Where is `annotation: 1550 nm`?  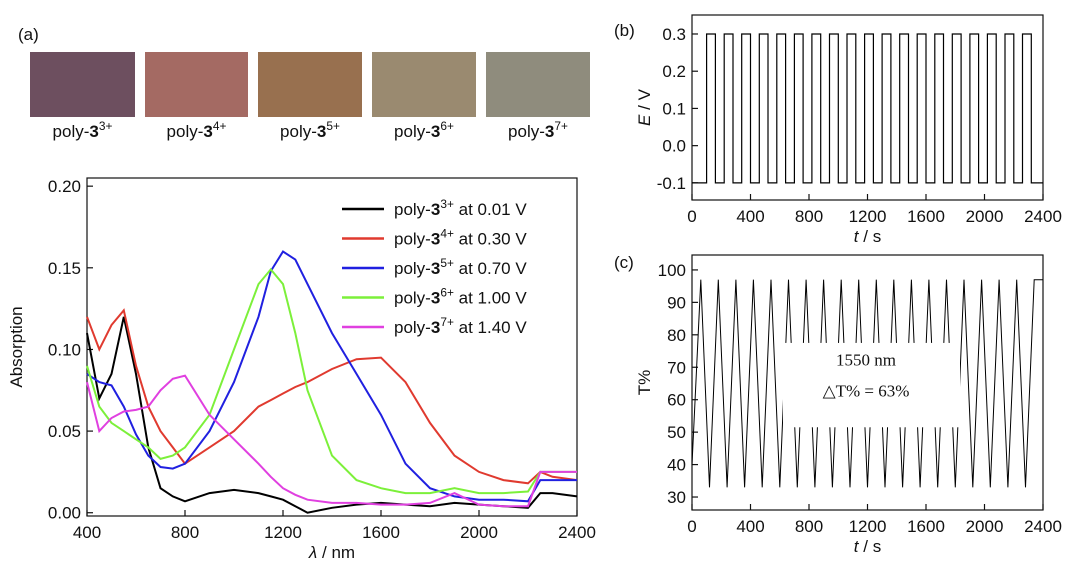 annotation: 1550 nm is located at coordinates (866, 360).